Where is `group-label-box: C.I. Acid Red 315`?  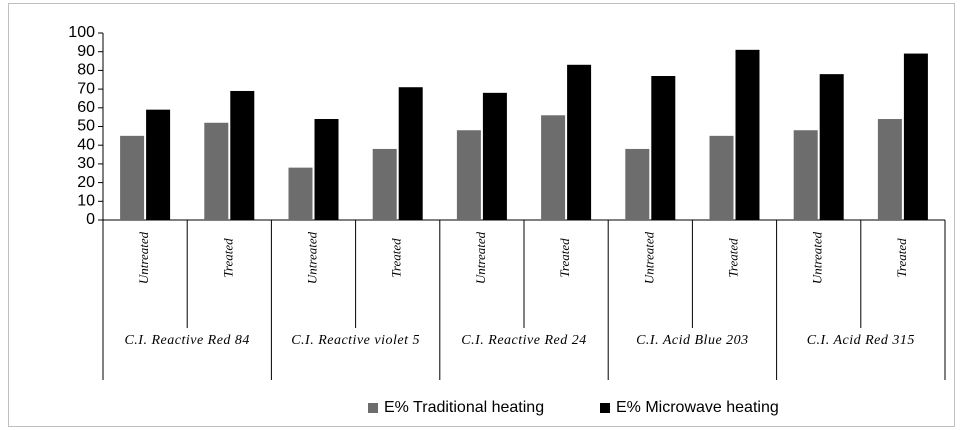
group-label-box: C.I. Acid Red 315 is located at coordinates (860, 340).